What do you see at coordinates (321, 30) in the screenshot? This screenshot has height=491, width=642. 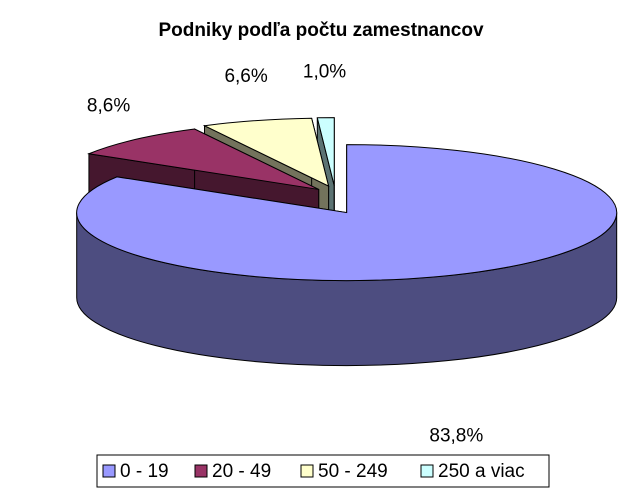 I see `chart-title: Podniky podľa počtu zamestnancov` at bounding box center [321, 30].